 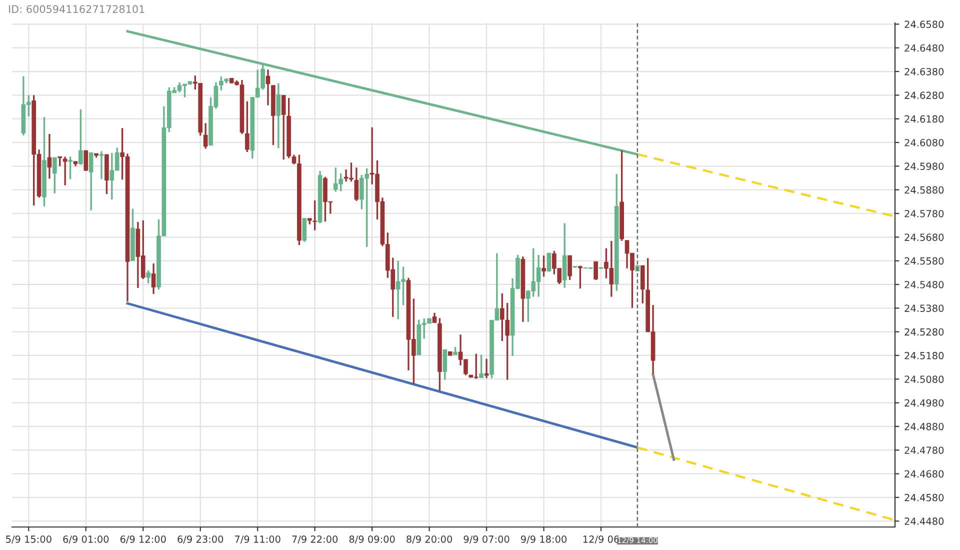 What do you see at coordinates (924, 284) in the screenshot?
I see `y-tick-label: 24.5480` at bounding box center [924, 284].